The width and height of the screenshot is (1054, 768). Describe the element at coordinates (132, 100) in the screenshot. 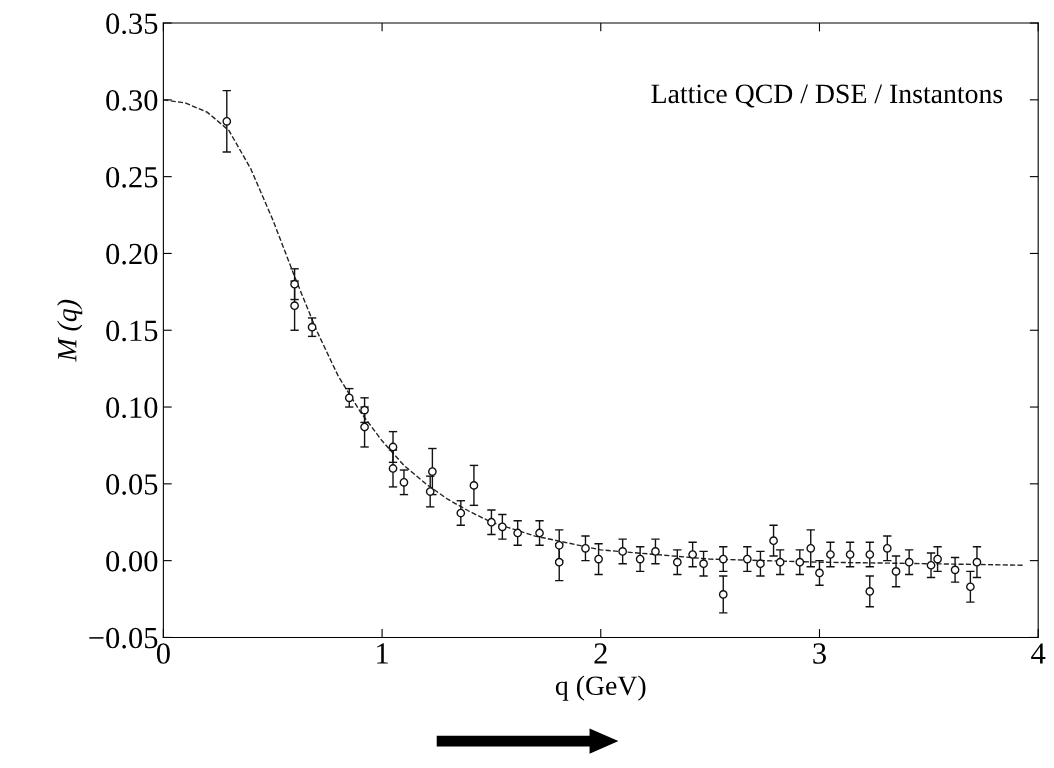

I see `y-tick-label: 0.30` at that location.